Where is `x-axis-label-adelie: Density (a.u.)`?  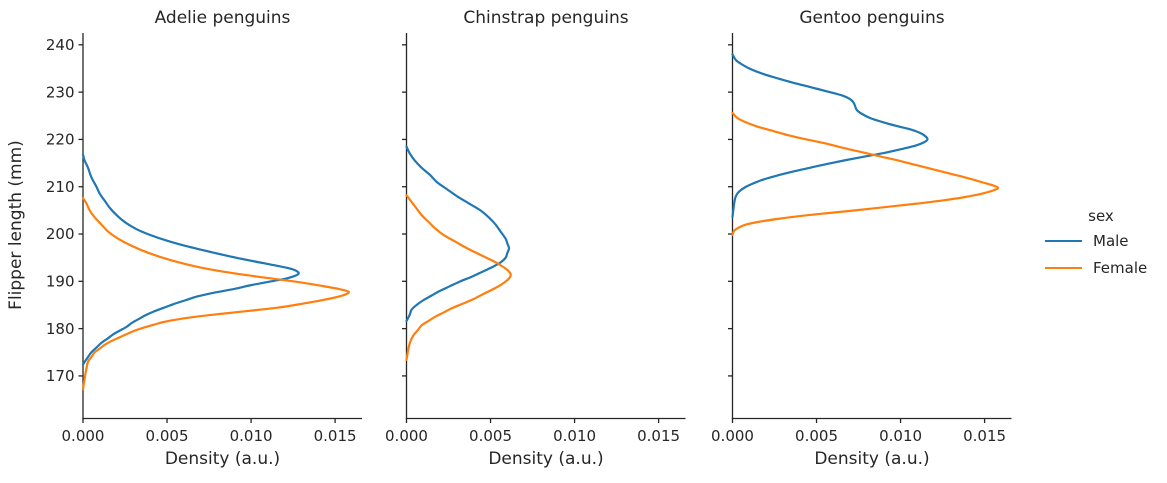 x-axis-label-adelie: Density (a.u.) is located at coordinates (222, 459).